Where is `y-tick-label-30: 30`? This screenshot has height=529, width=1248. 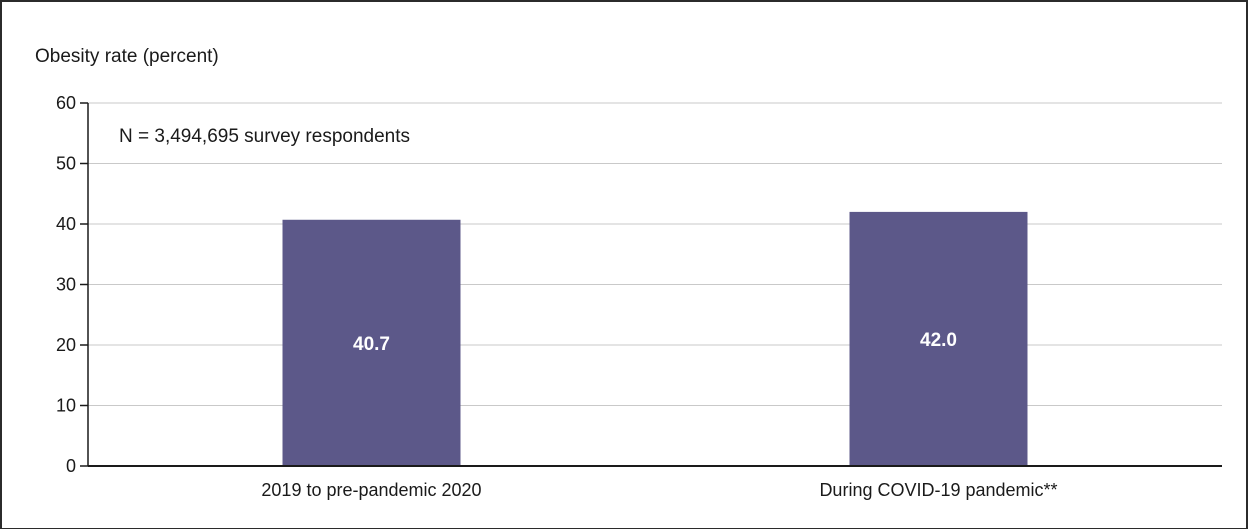
y-tick-label-30: 30 is located at coordinates (66, 285).